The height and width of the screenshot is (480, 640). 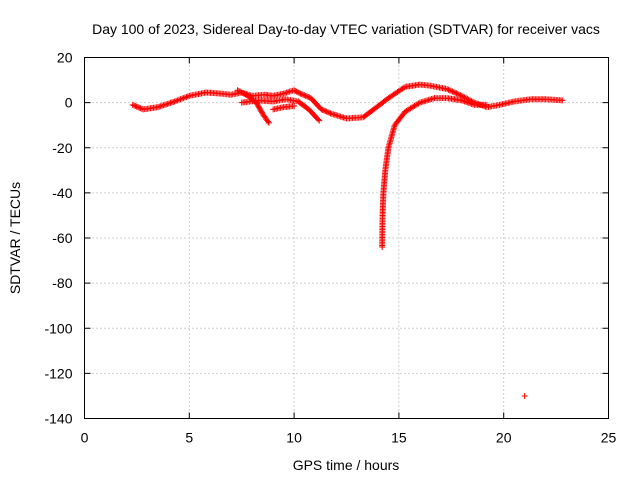 What do you see at coordinates (189, 438) in the screenshot?
I see `x-tick-label: 5` at bounding box center [189, 438].